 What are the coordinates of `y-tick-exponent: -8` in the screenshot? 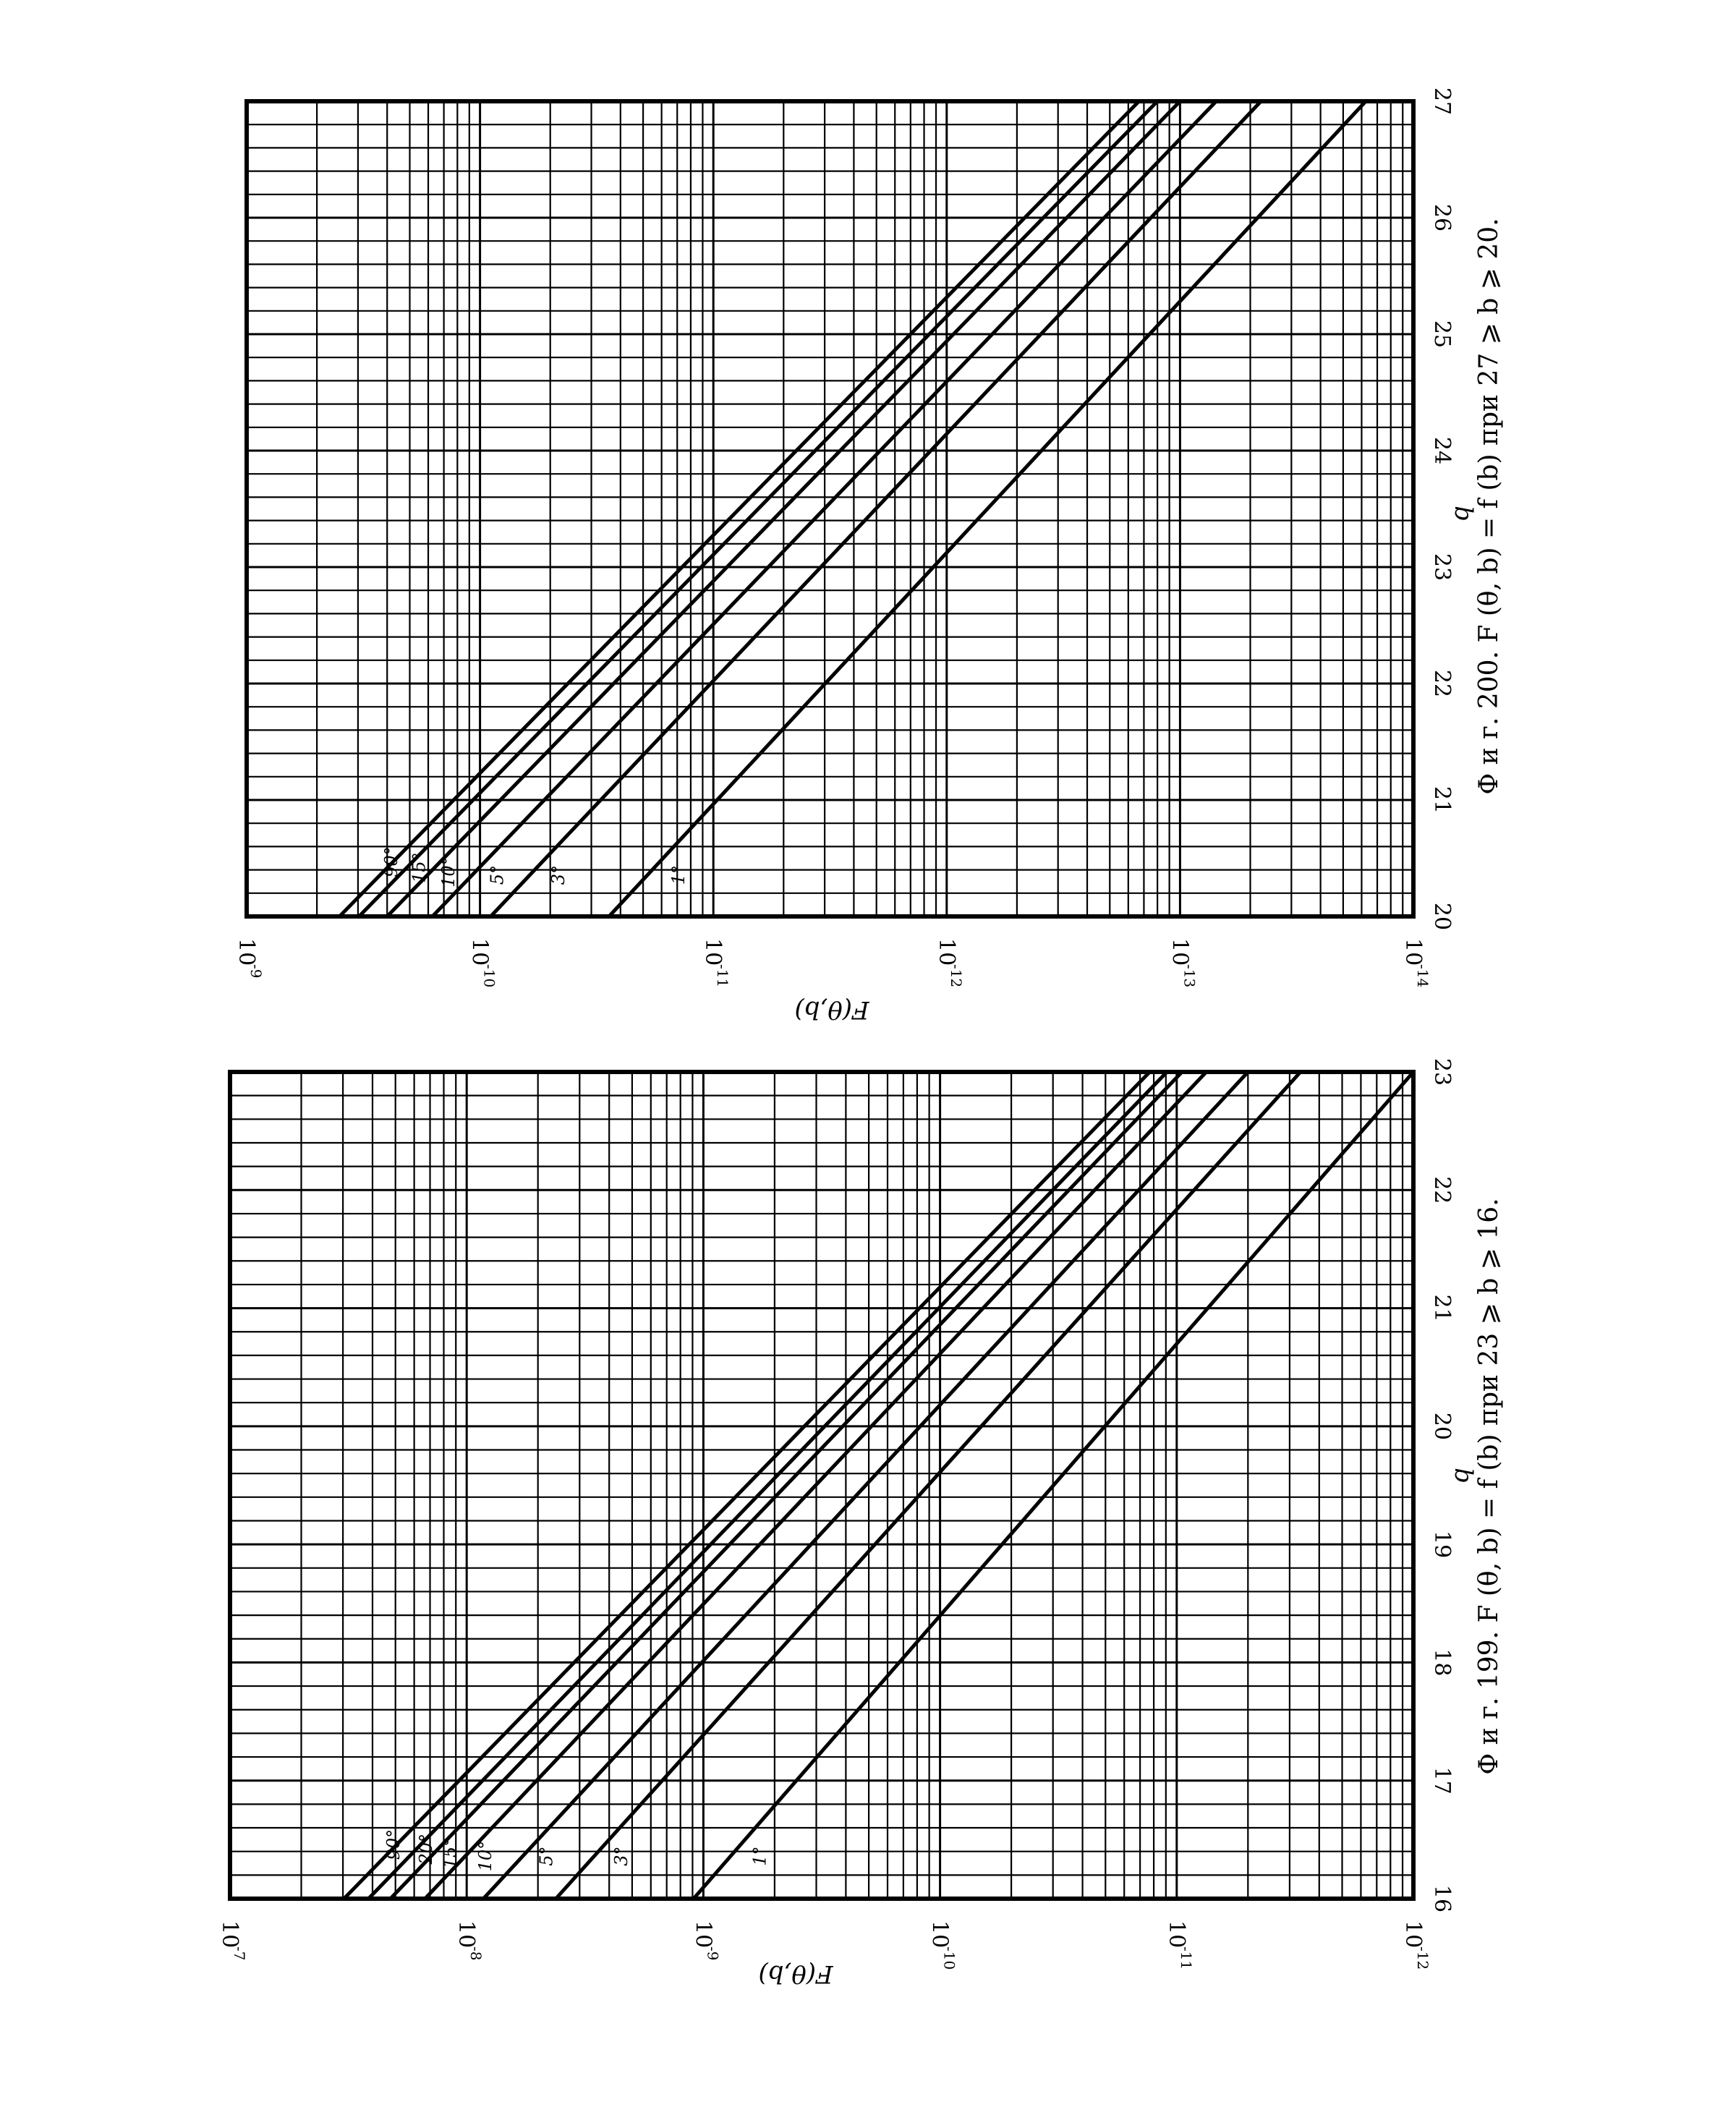 It's located at (476, 1953).